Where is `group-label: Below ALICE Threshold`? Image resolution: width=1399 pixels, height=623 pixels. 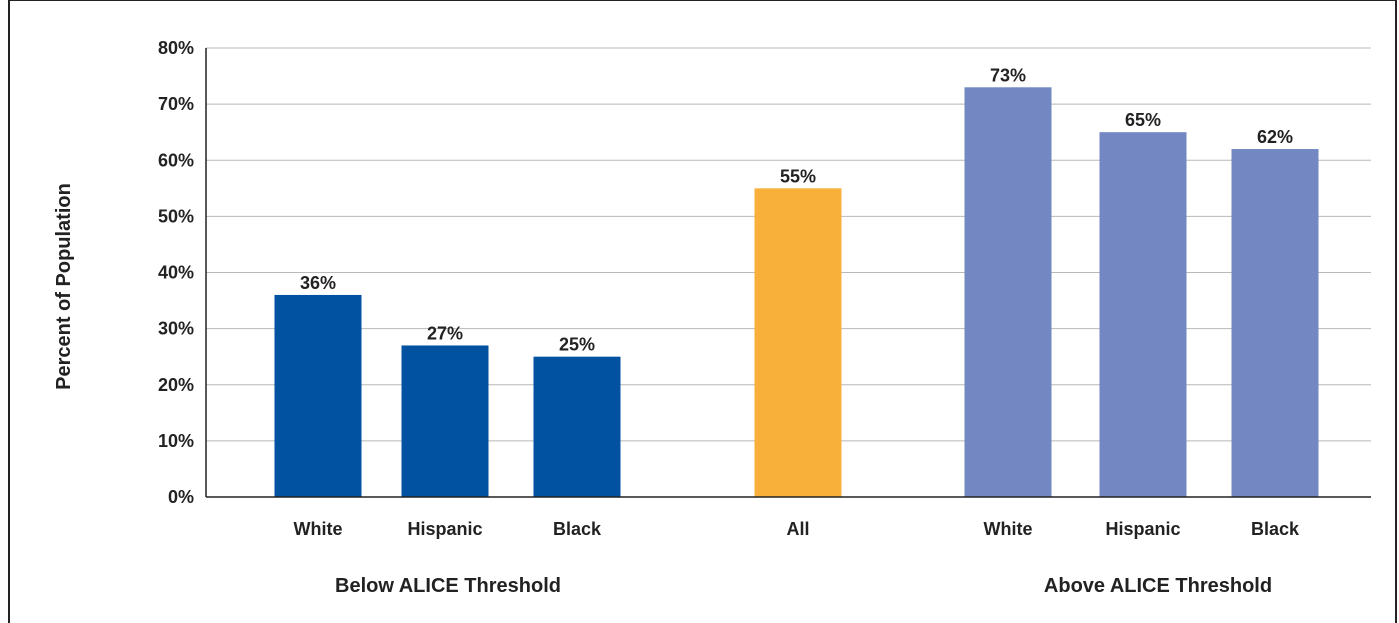
group-label: Below ALICE Threshold is located at coordinates (448, 586).